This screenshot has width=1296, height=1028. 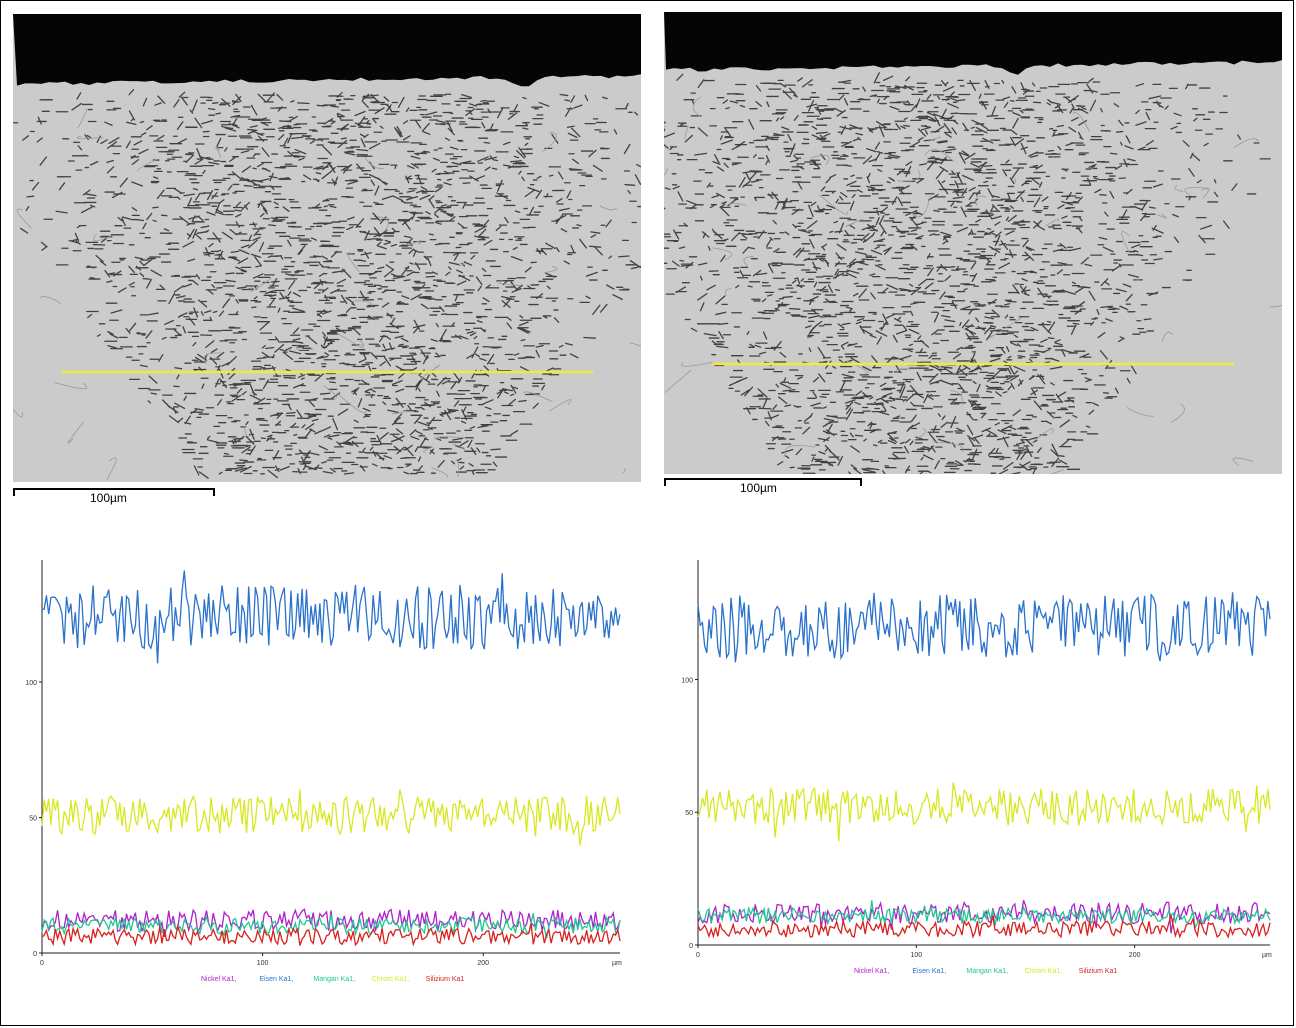 What do you see at coordinates (108, 498) in the screenshot?
I see `scale-label-left: 100µm` at bounding box center [108, 498].